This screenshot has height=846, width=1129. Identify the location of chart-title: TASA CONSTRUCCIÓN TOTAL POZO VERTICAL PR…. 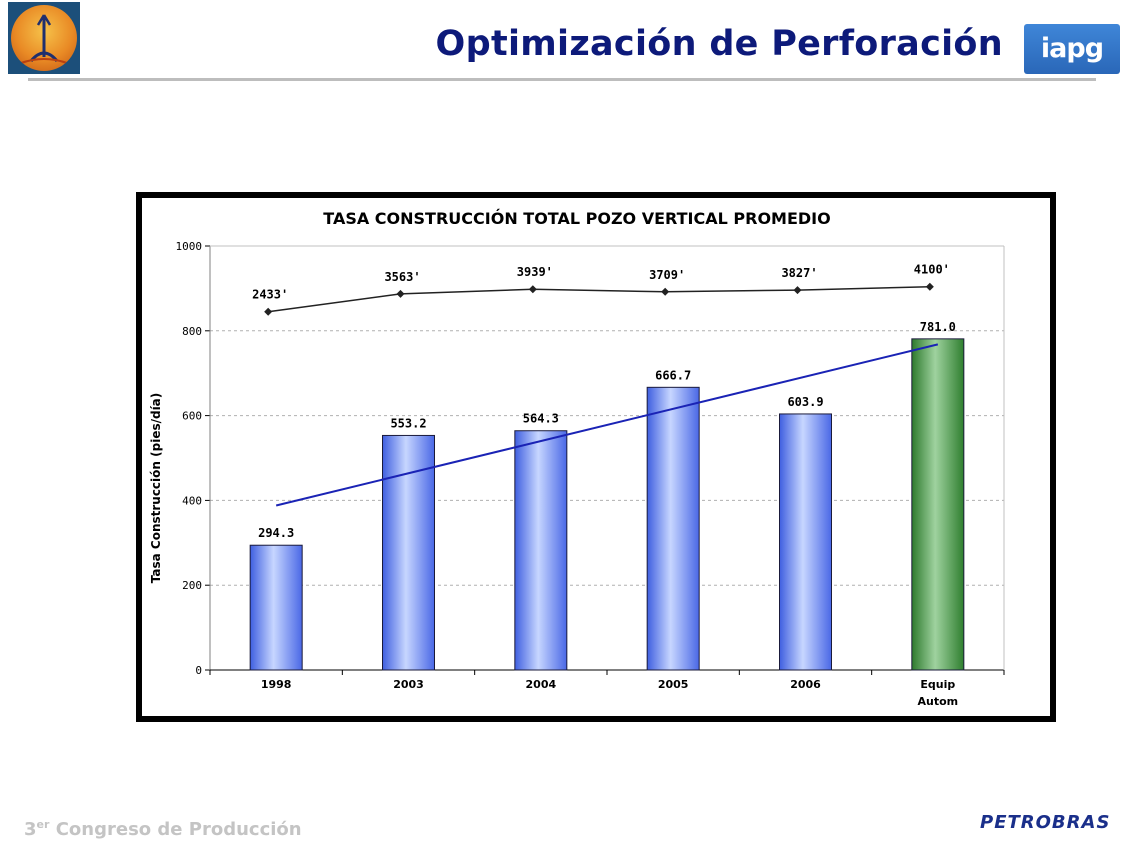
(576, 218).